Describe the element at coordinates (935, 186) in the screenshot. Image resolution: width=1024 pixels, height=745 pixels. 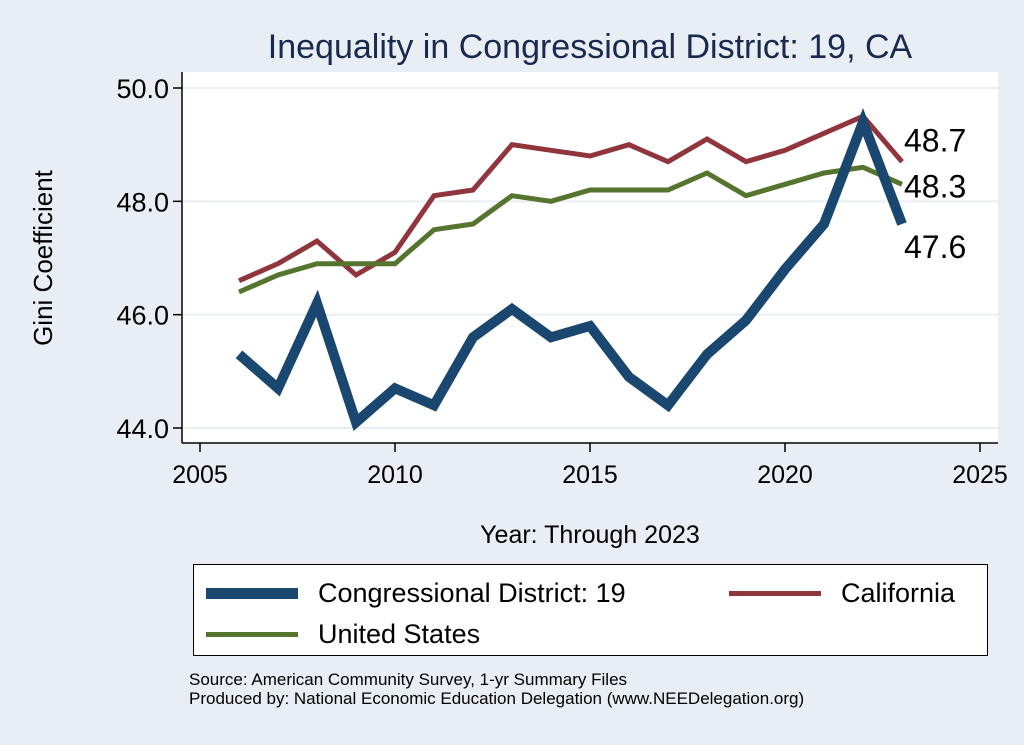
I see `end-label-united-states: 48.3` at that location.